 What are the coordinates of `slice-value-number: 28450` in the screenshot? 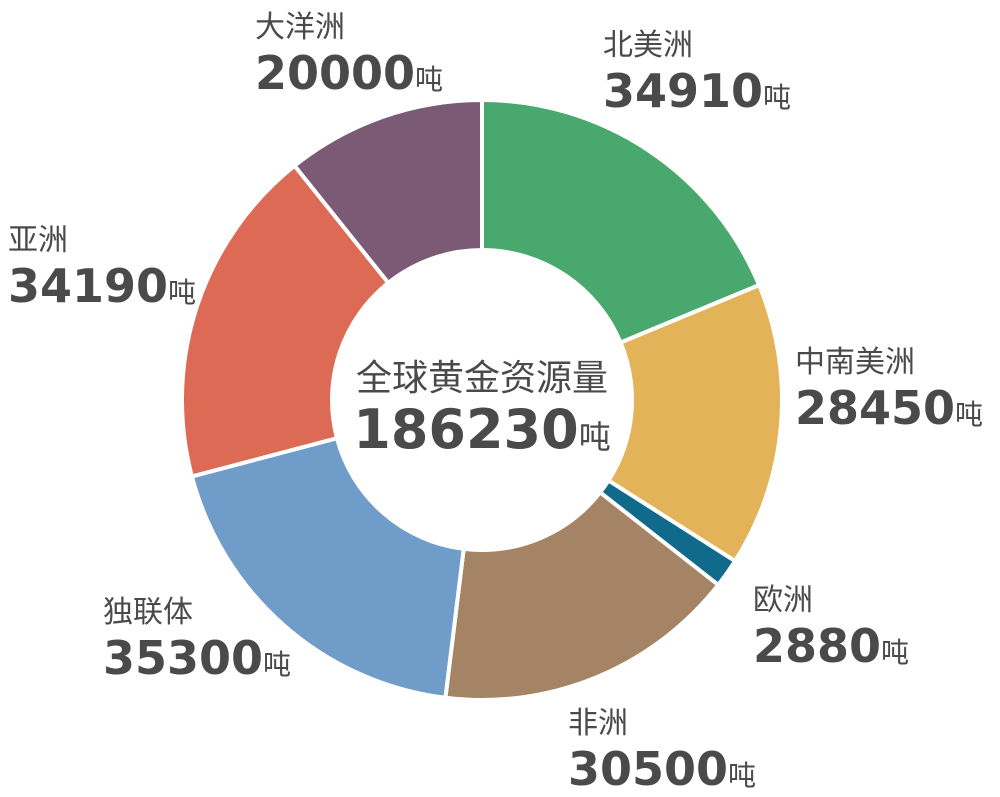 It's located at (875, 408).